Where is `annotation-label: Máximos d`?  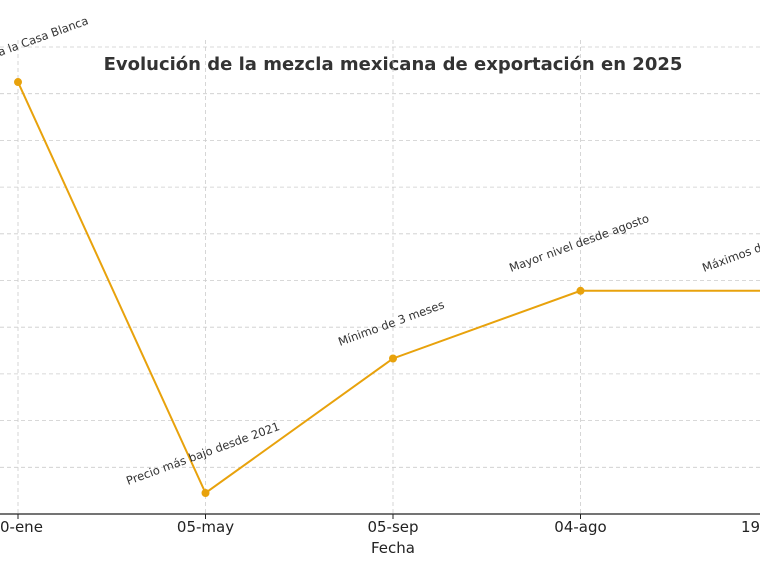 annotation-label: Máximos d is located at coordinates (730, 257).